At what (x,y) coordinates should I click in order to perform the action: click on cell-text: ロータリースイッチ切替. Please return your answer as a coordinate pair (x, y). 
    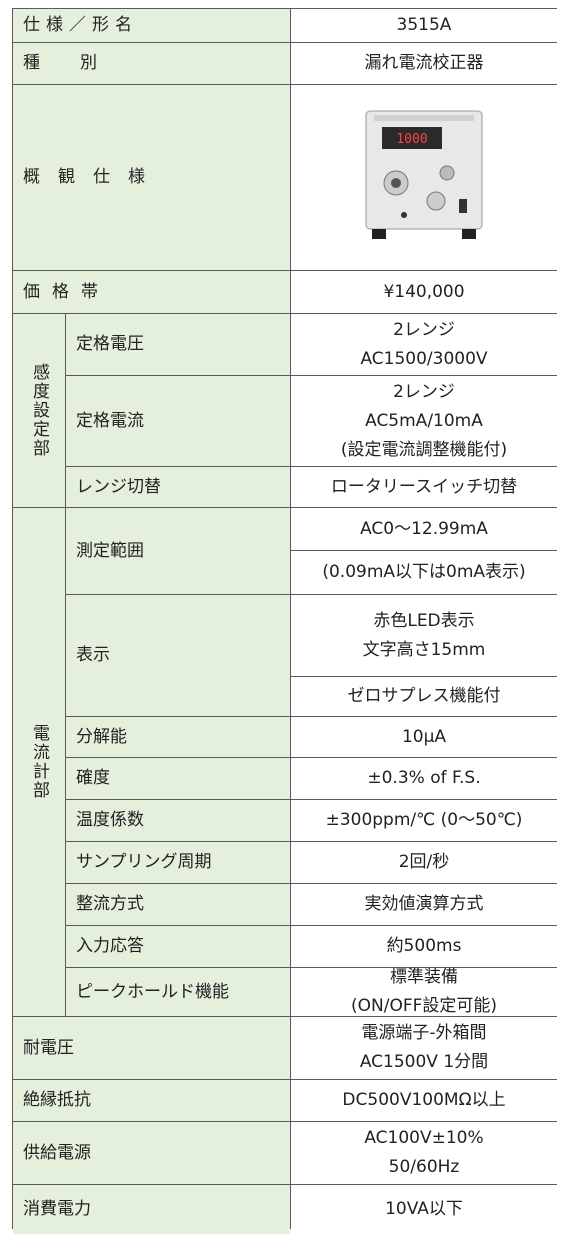
    Looking at the image, I should click on (424, 486).